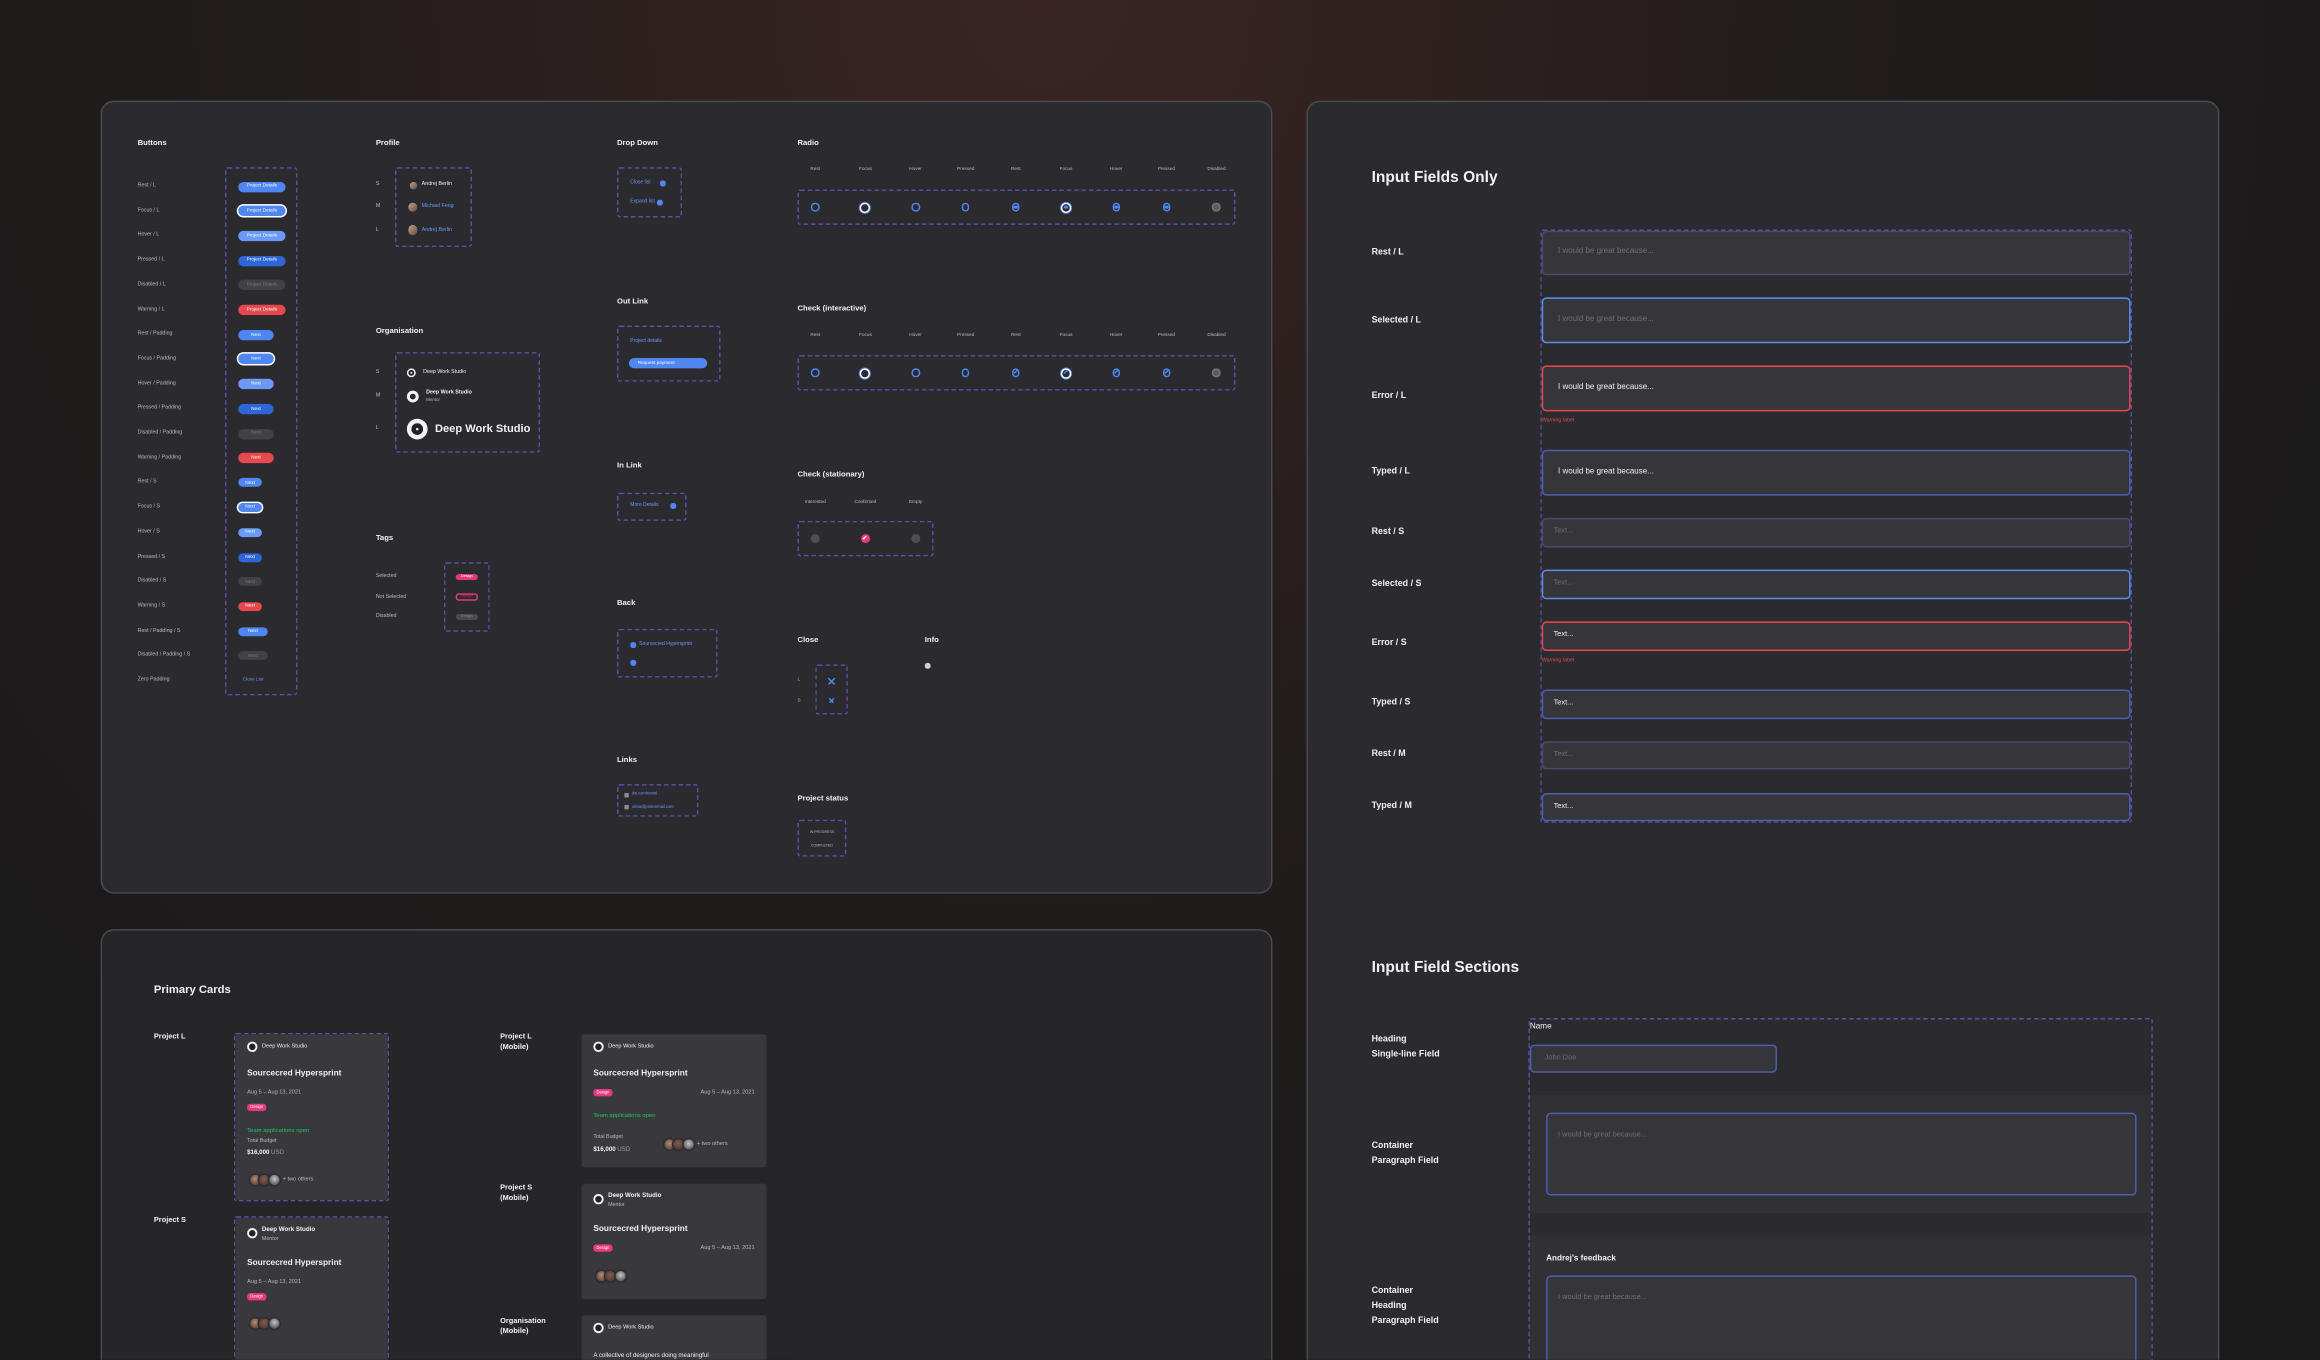 Image resolution: width=2320 pixels, height=1360 pixels. I want to click on budget-label: Total Budget, so click(262, 1140).